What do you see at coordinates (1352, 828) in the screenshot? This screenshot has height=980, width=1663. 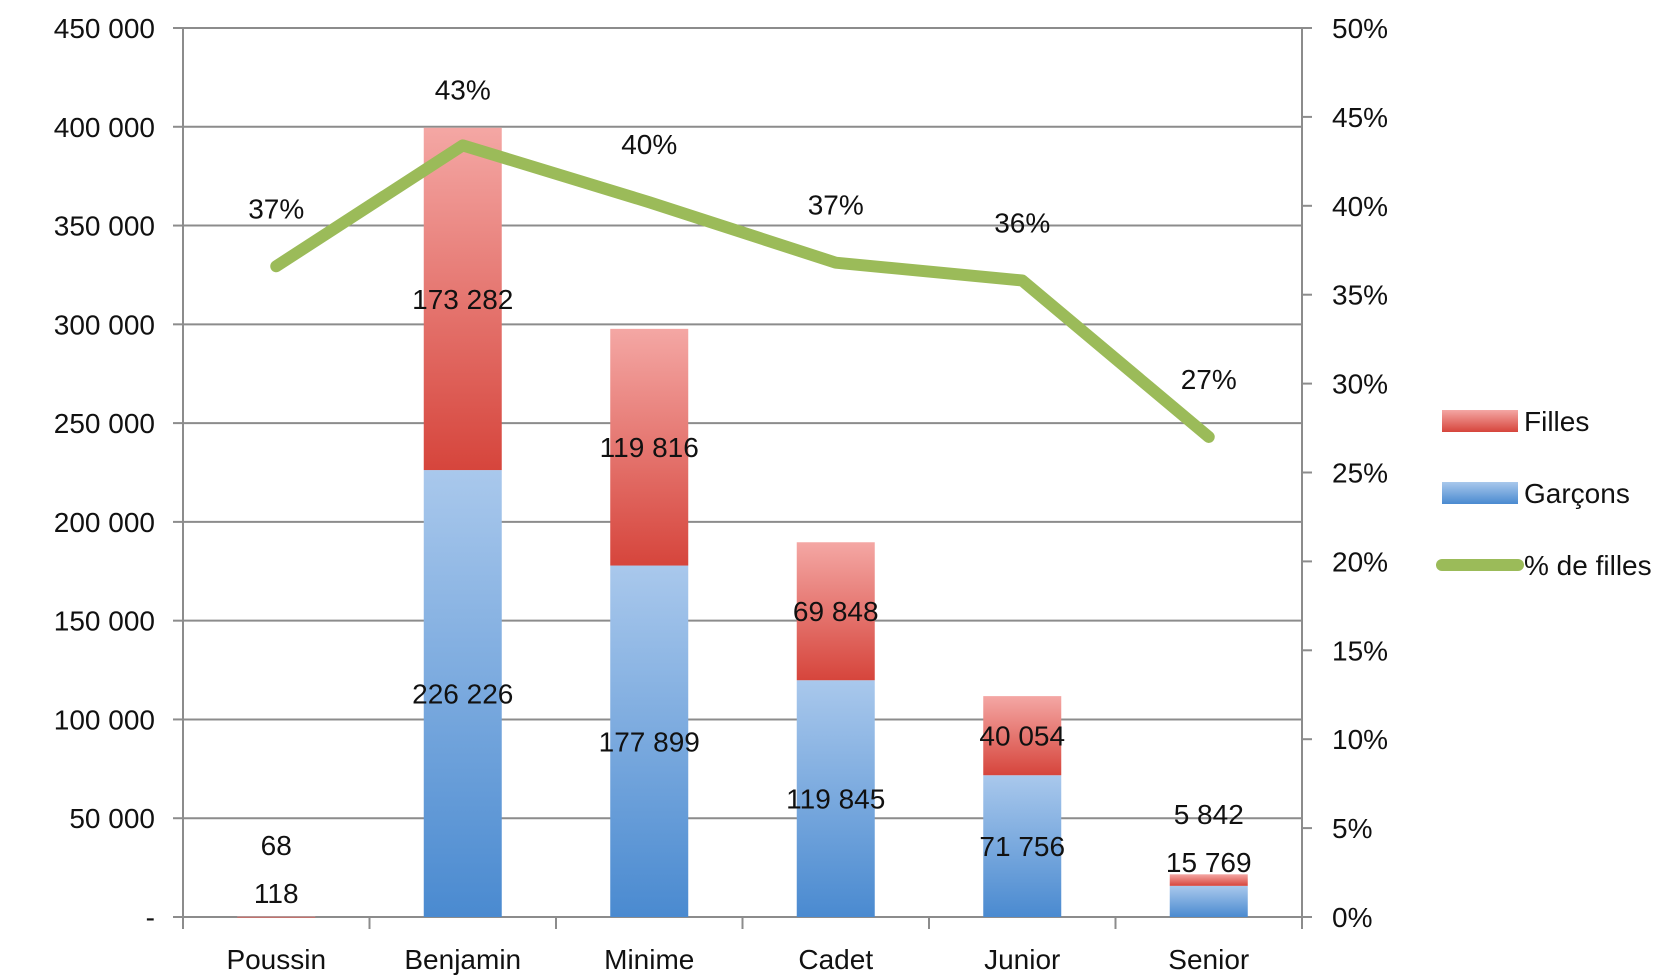 I see `y-right-tick-label: 5%` at bounding box center [1352, 828].